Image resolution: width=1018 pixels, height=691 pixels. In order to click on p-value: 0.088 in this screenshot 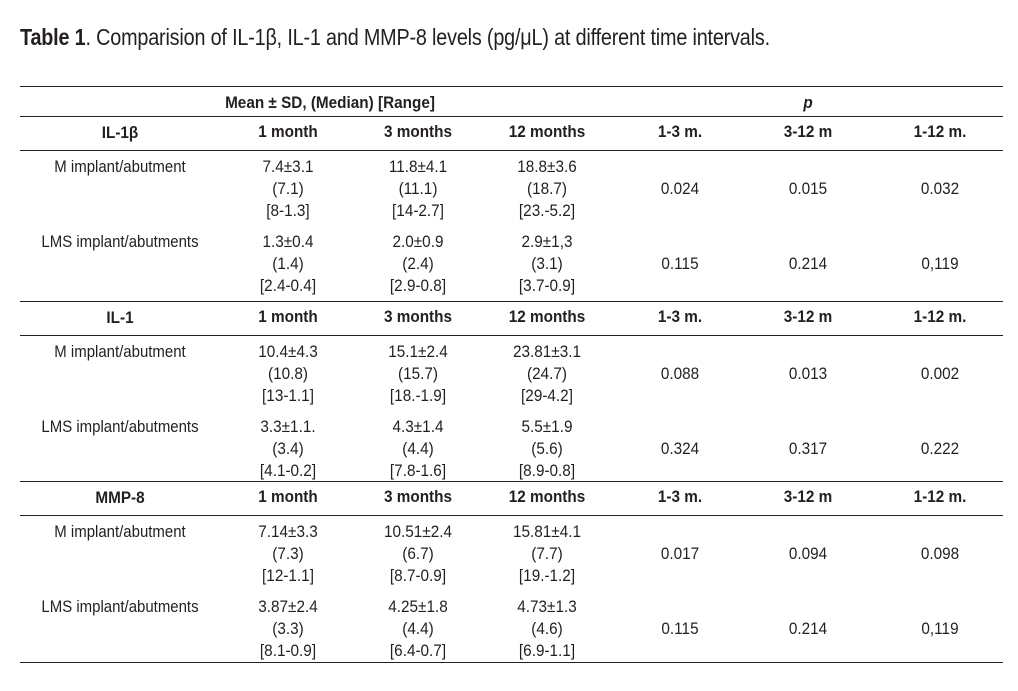, I will do `click(680, 373)`.